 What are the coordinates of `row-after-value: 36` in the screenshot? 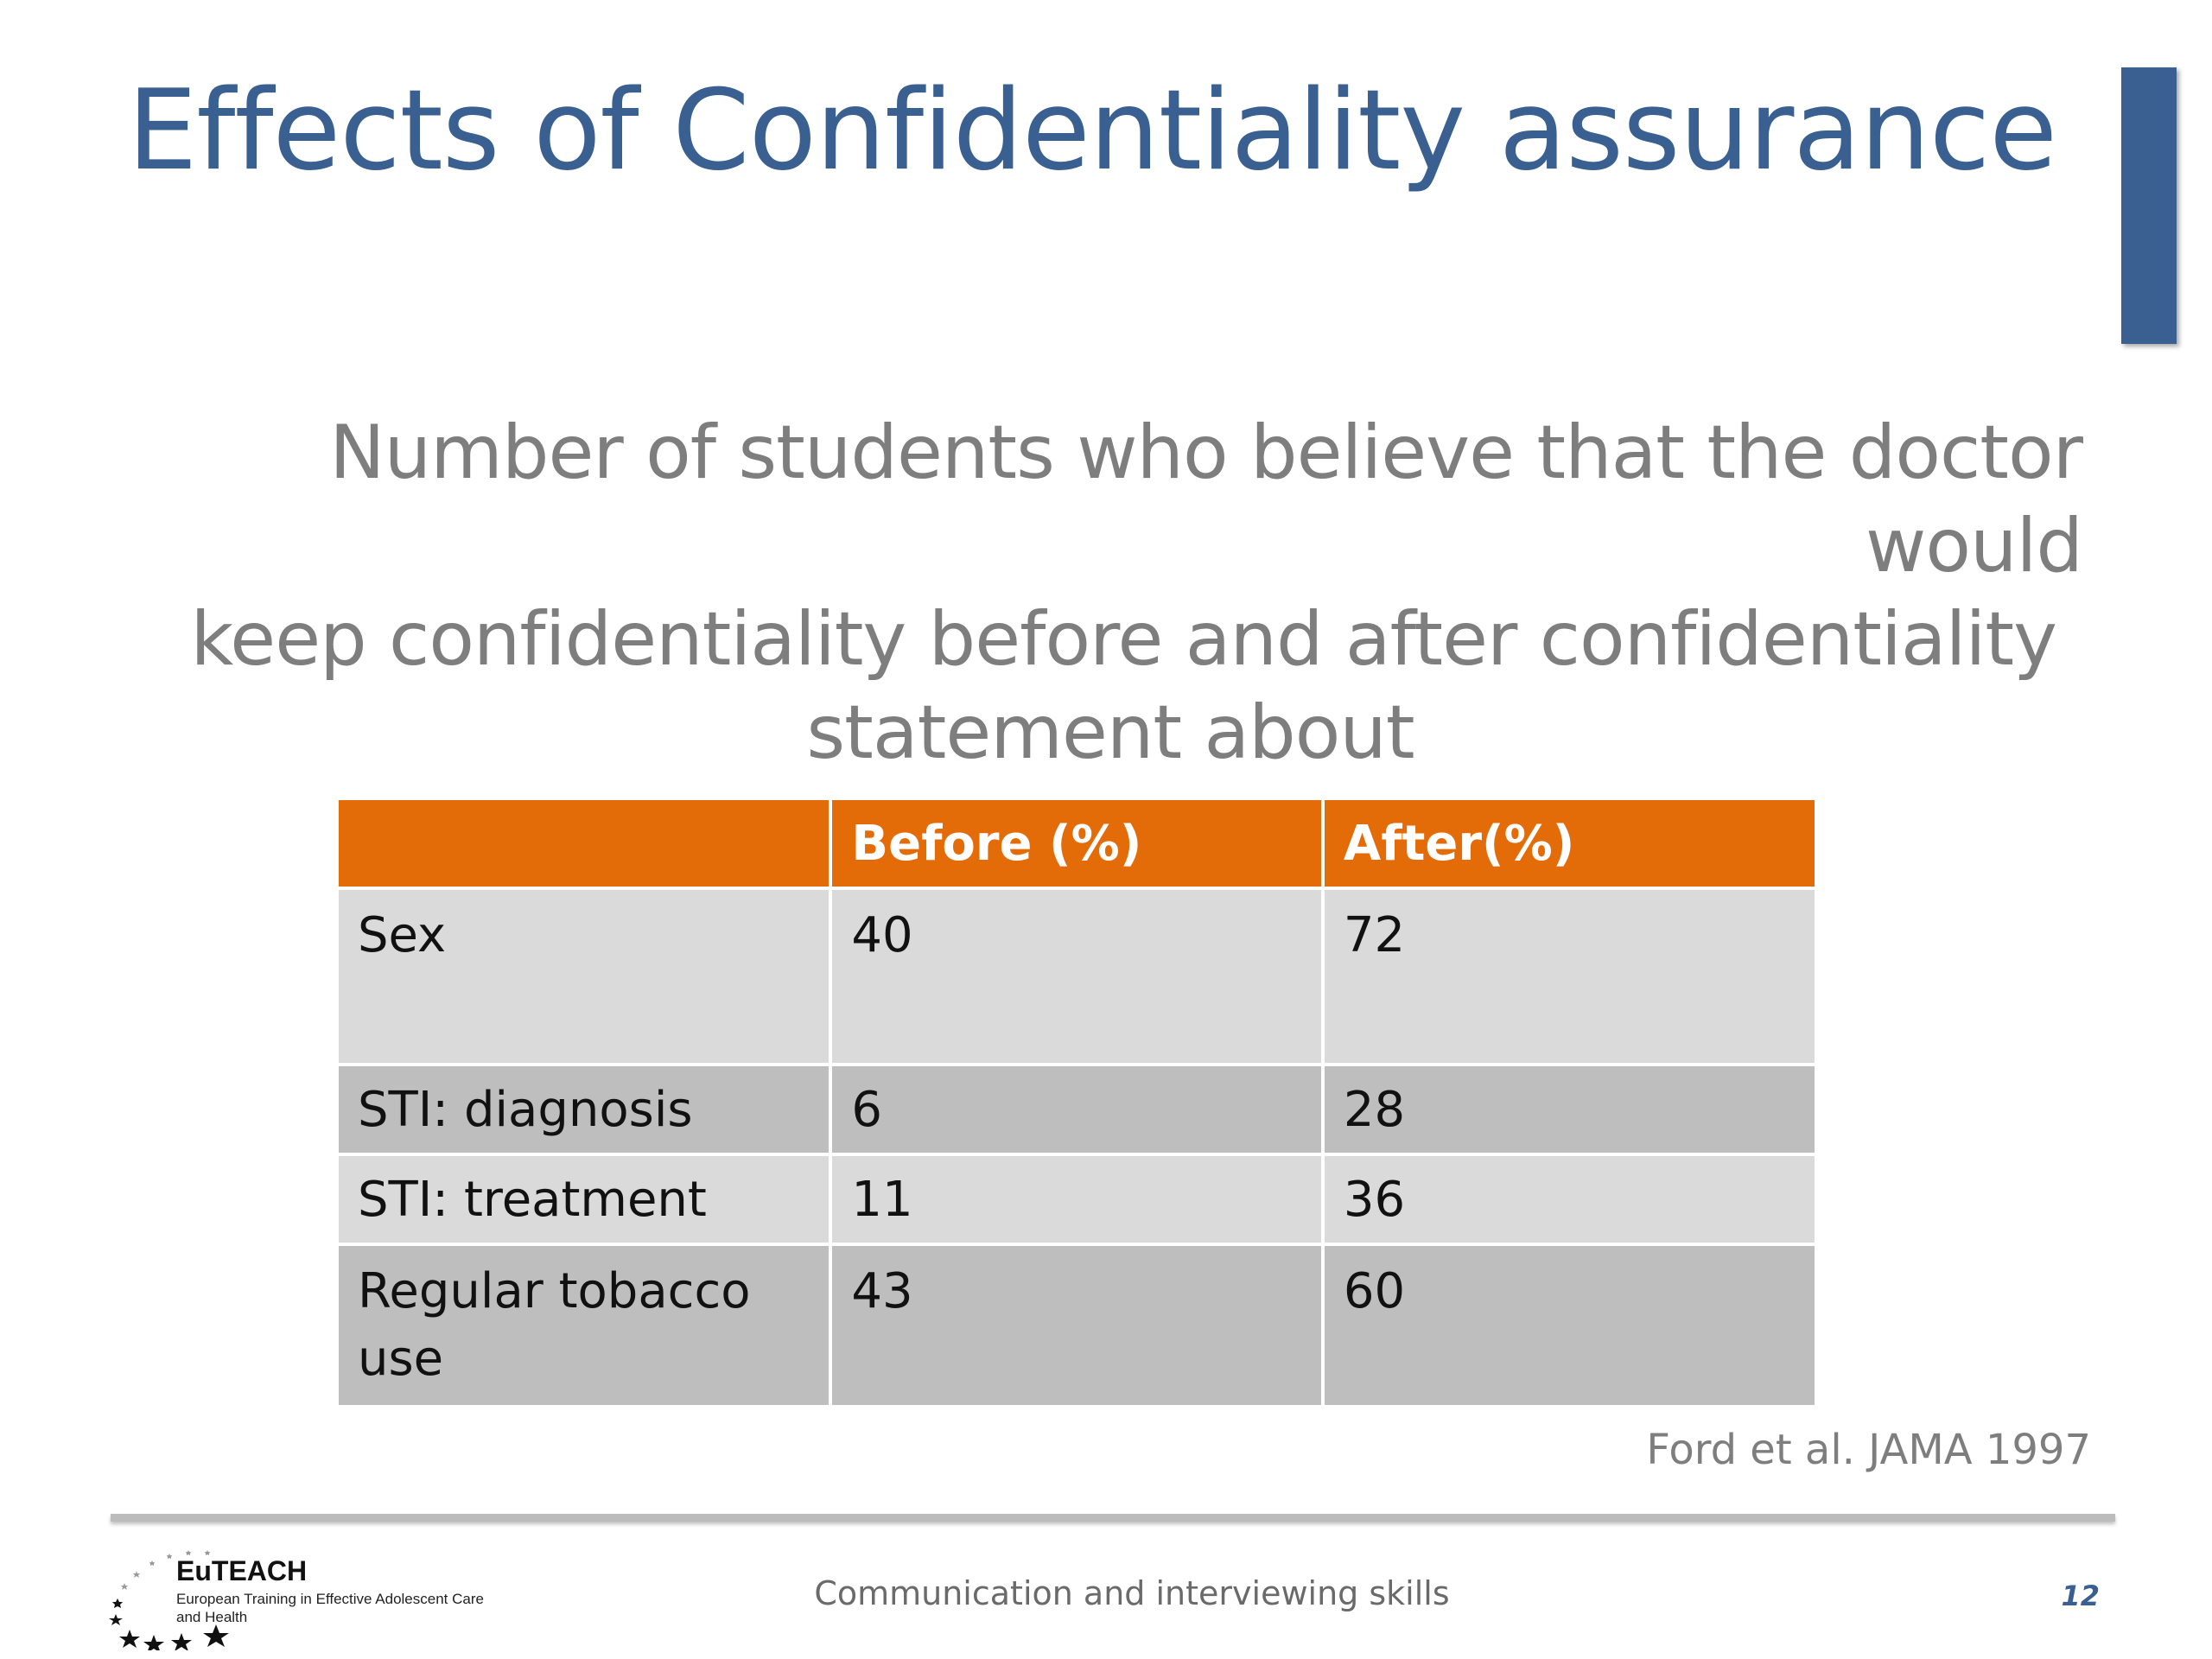 It's located at (1569, 1199).